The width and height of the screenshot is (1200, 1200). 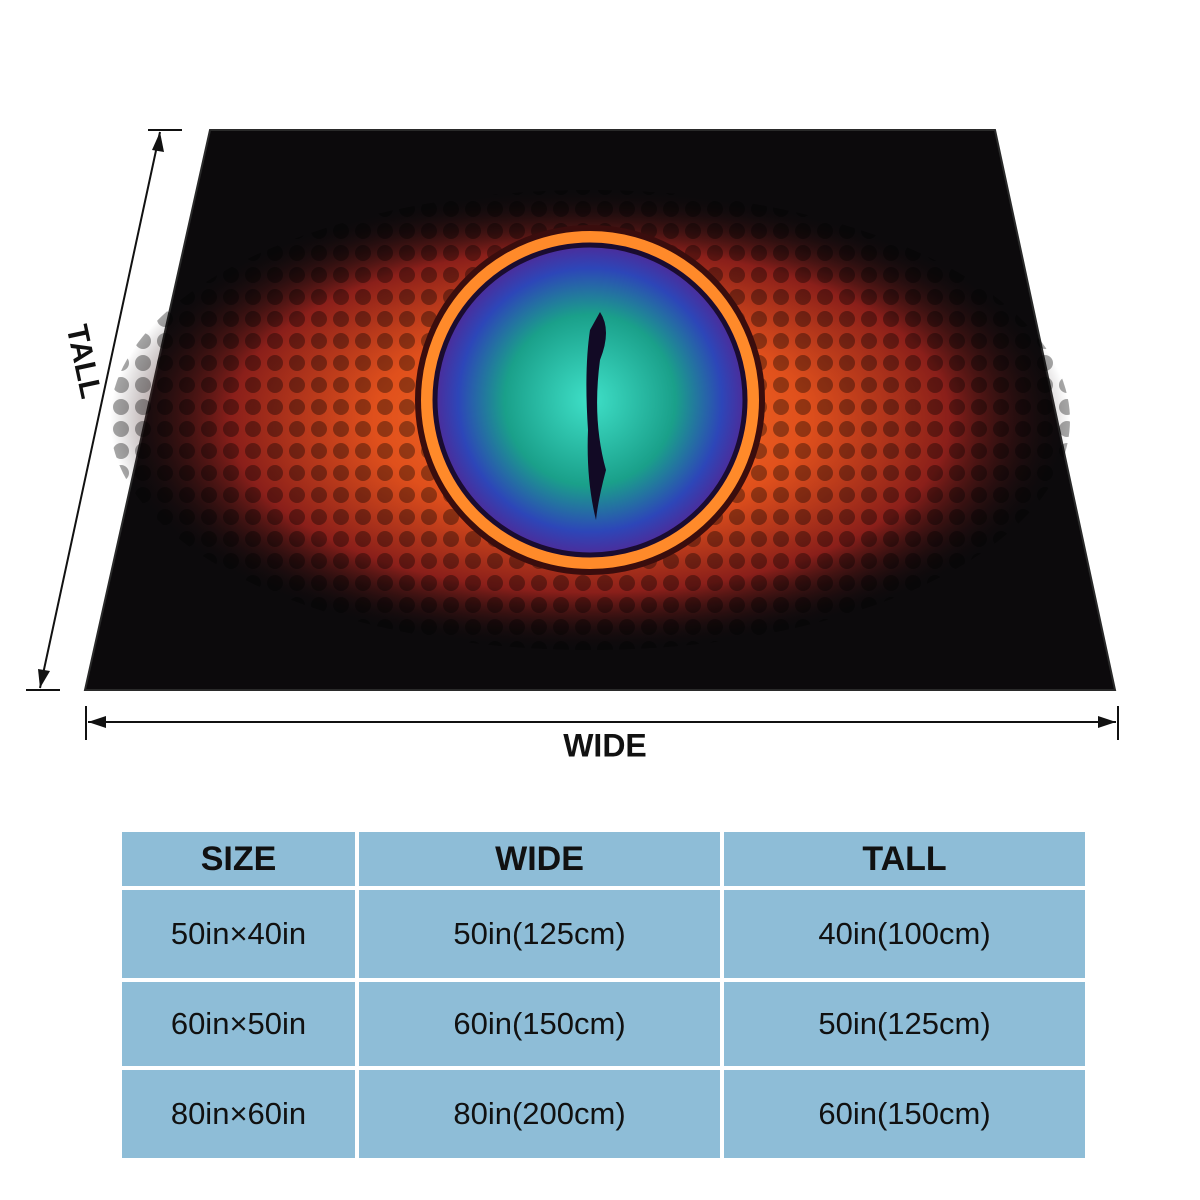 What do you see at coordinates (539, 859) in the screenshot?
I see `header-cell: WIDE` at bounding box center [539, 859].